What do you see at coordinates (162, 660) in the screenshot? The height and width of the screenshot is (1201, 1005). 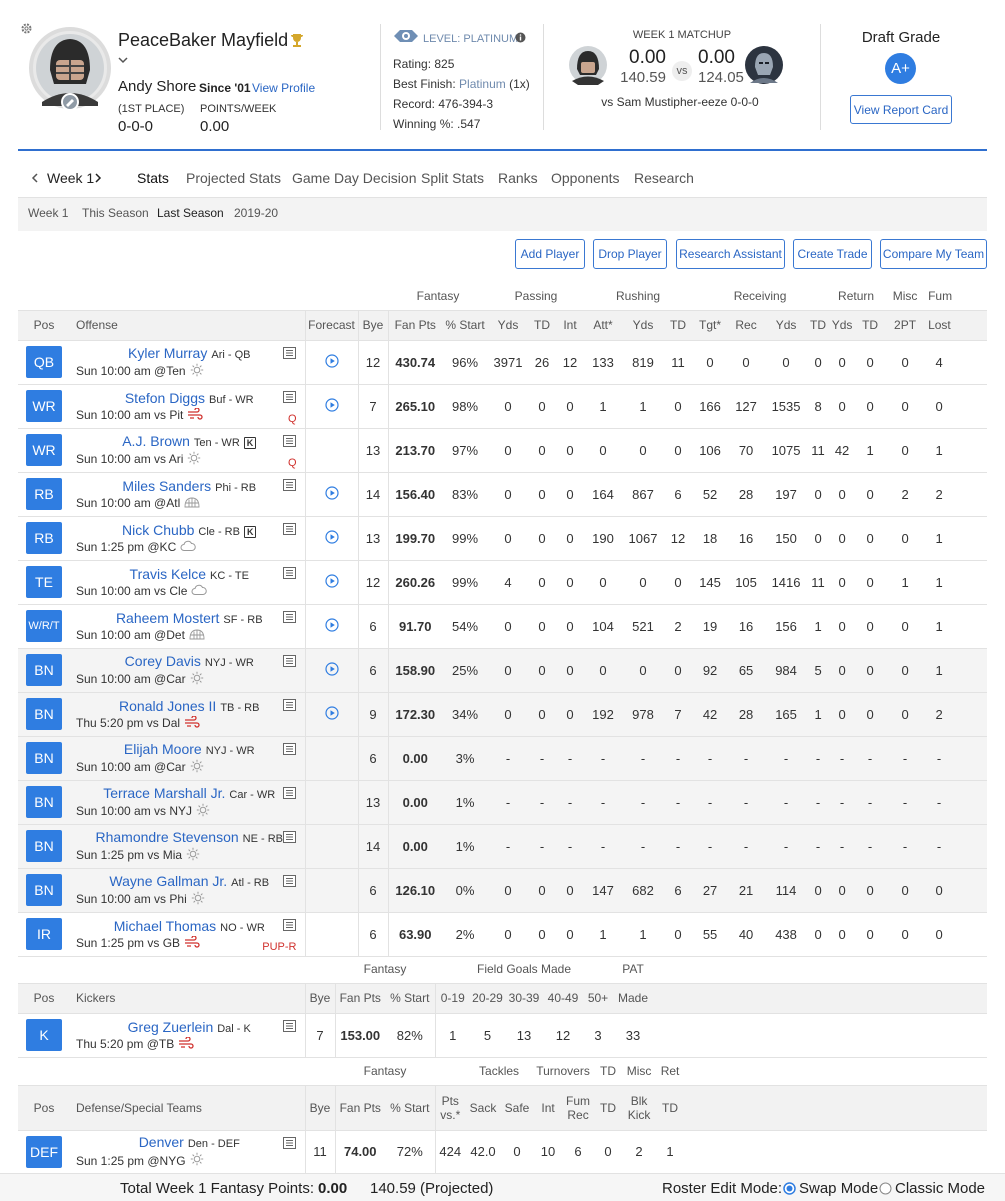 I see `player-name: Corey Davis` at bounding box center [162, 660].